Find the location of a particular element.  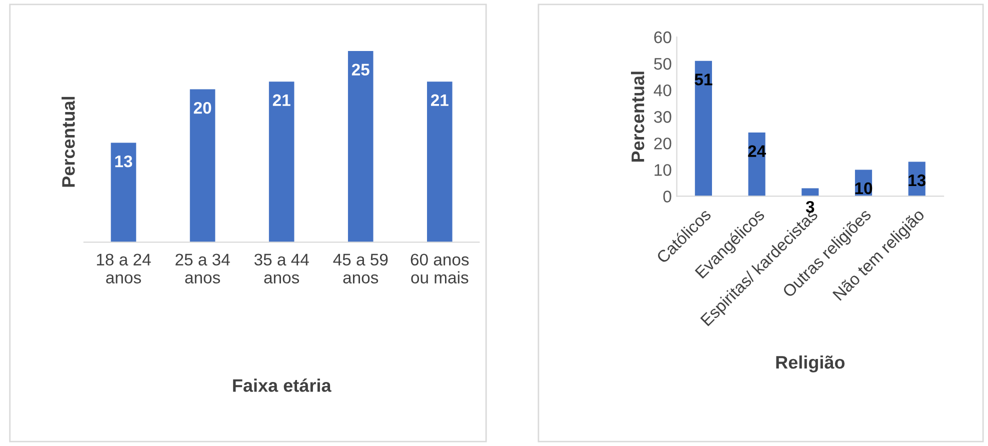

y-tick-label: 60 is located at coordinates (663, 37).